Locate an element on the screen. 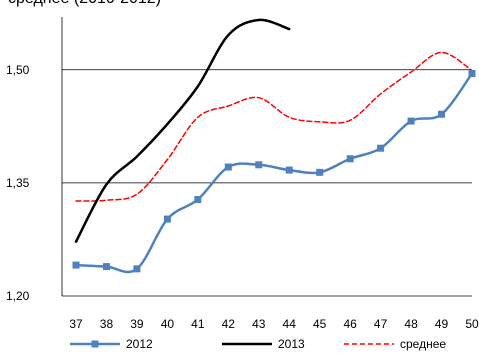  x-tick-label: 46 is located at coordinates (350, 324).